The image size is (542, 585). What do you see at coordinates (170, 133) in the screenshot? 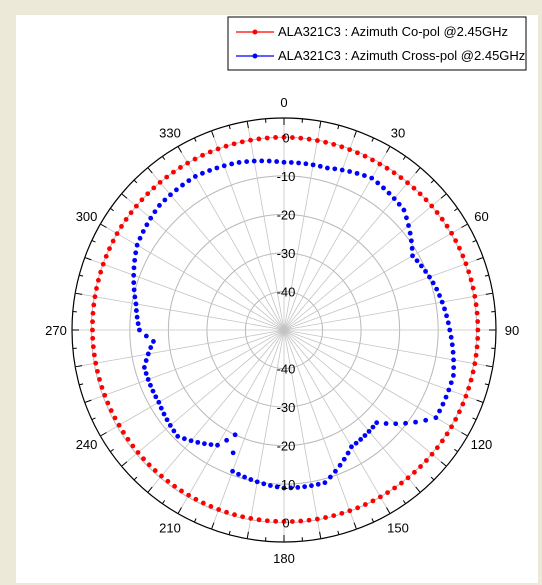
I see `angle-tick-label: 330` at bounding box center [170, 133].